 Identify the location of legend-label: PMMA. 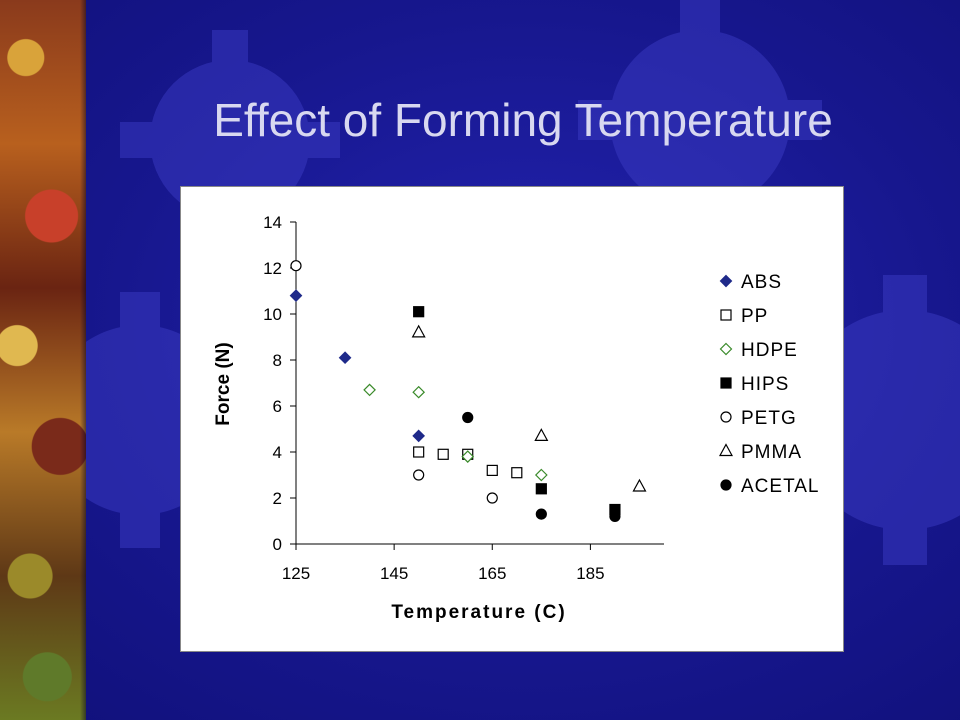
(771, 452).